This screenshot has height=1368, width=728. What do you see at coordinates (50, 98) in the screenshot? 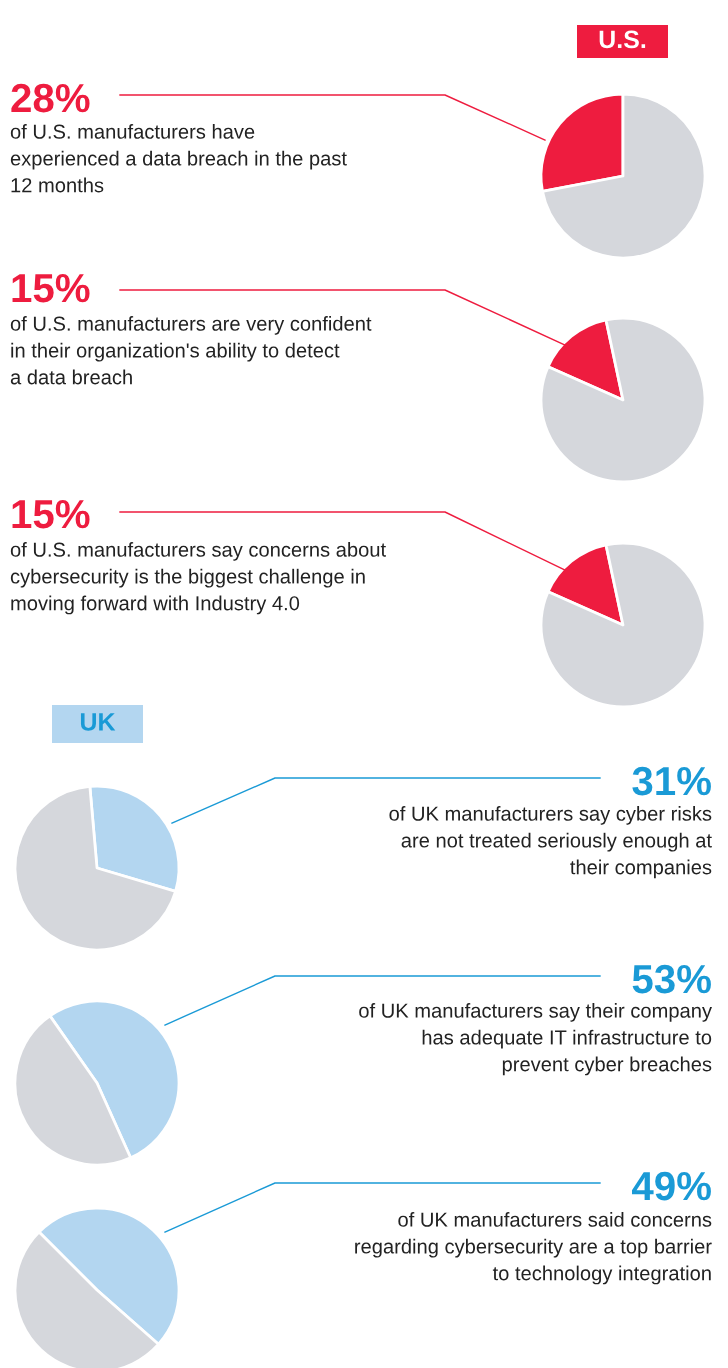
I see `text: 28%` at bounding box center [50, 98].